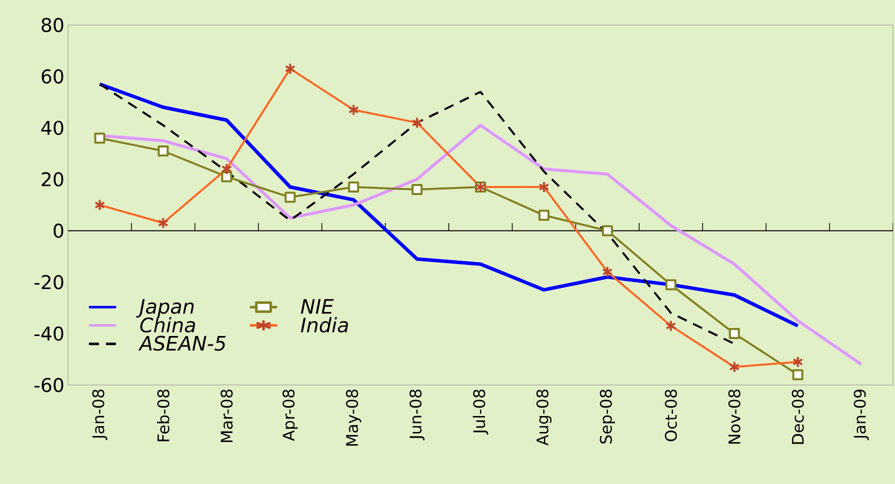 The width and height of the screenshot is (895, 484). I want to click on y-tick-label: -40, so click(49, 333).